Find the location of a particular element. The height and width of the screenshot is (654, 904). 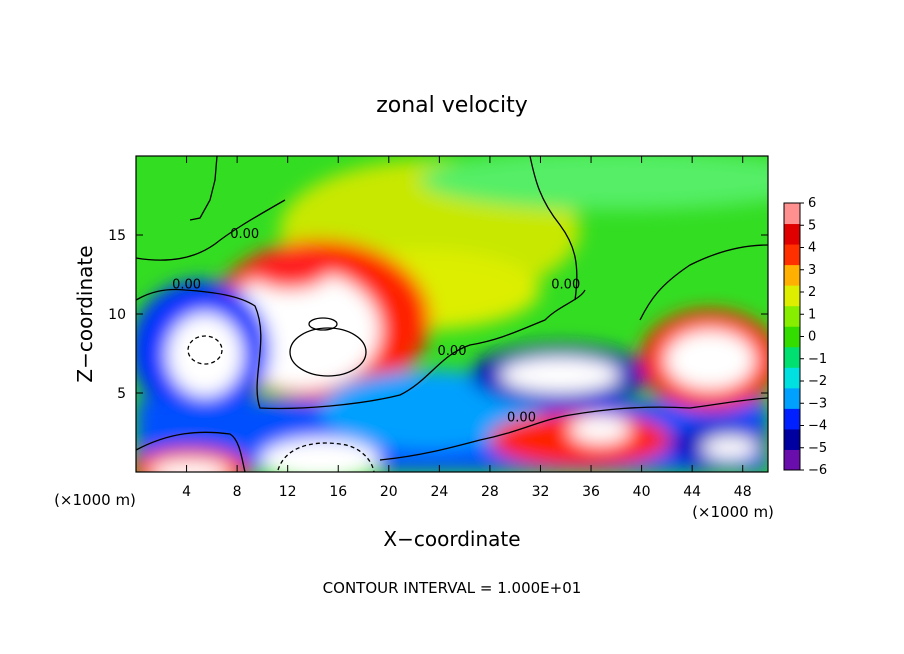

field-neg-left-core is located at coordinates (205, 355).